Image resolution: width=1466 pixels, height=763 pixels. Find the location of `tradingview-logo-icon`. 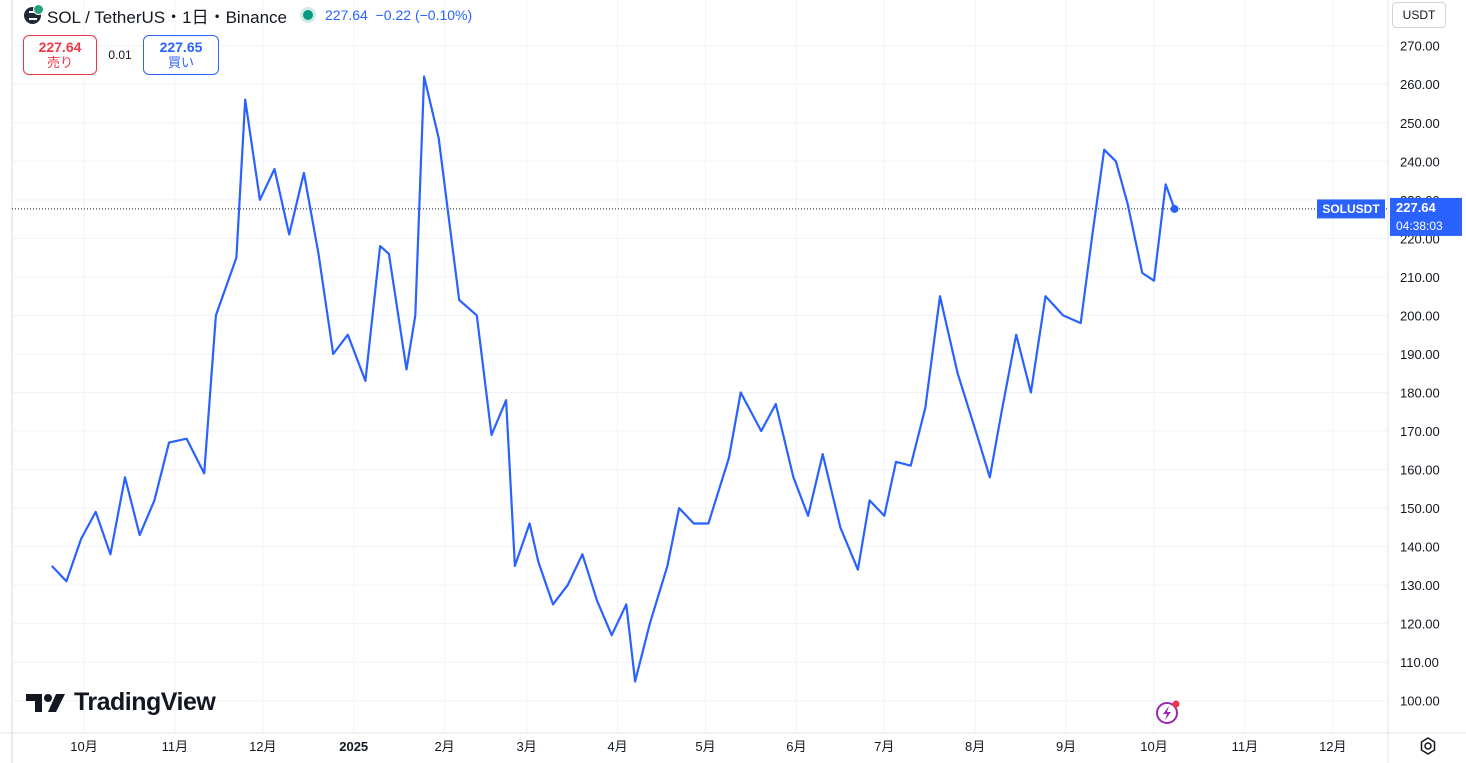

tradingview-logo-icon is located at coordinates (45, 702).